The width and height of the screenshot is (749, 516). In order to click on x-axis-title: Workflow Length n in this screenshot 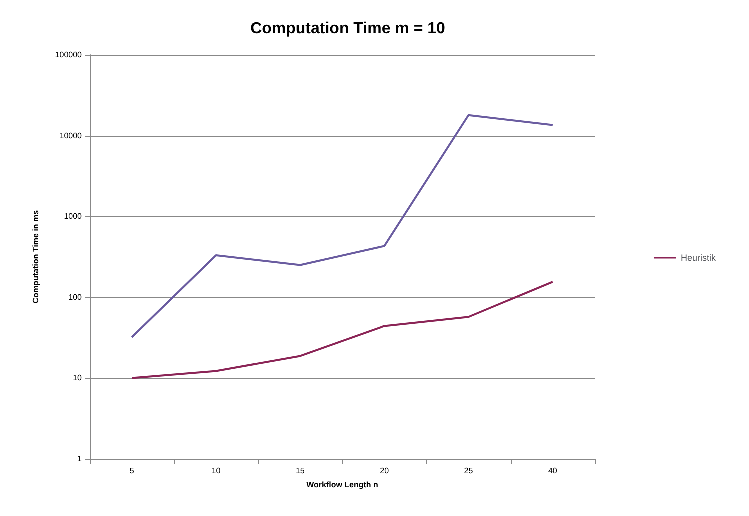, I will do `click(342, 485)`.